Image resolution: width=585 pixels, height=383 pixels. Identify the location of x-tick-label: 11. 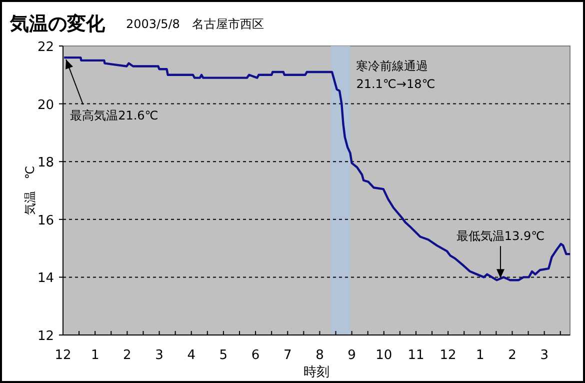
(416, 355).